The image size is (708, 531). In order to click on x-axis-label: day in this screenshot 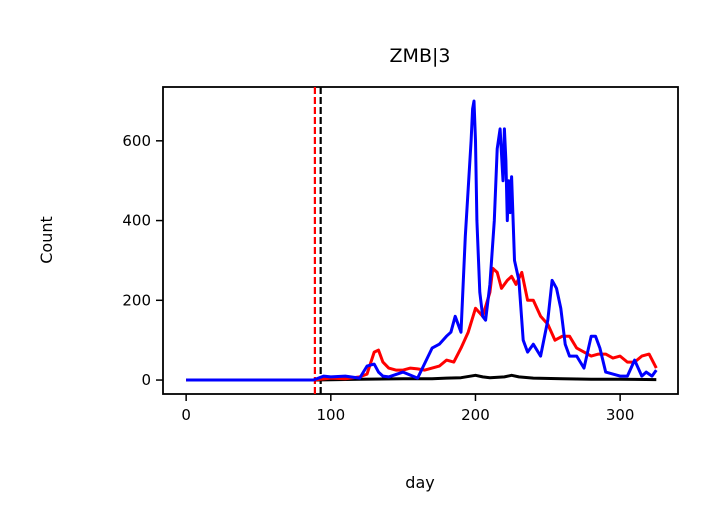, I will do `click(419, 482)`.